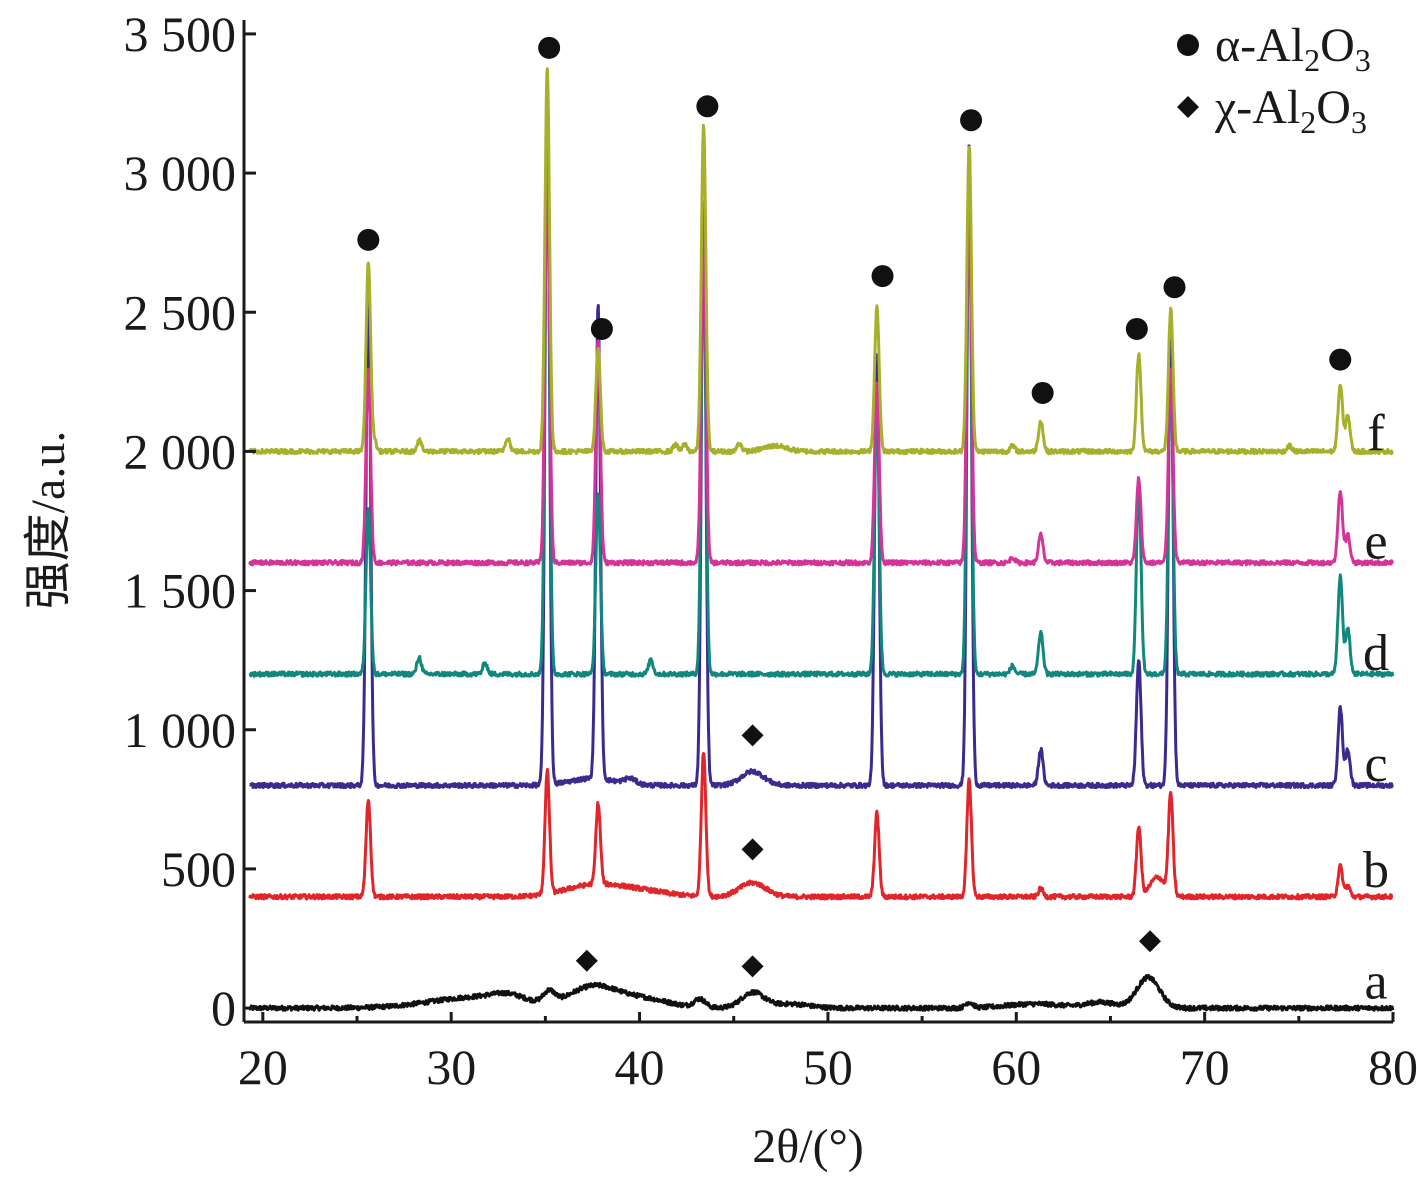 This screenshot has width=1417, height=1181. I want to click on x-tick-label: 80, so click(1392, 1067).